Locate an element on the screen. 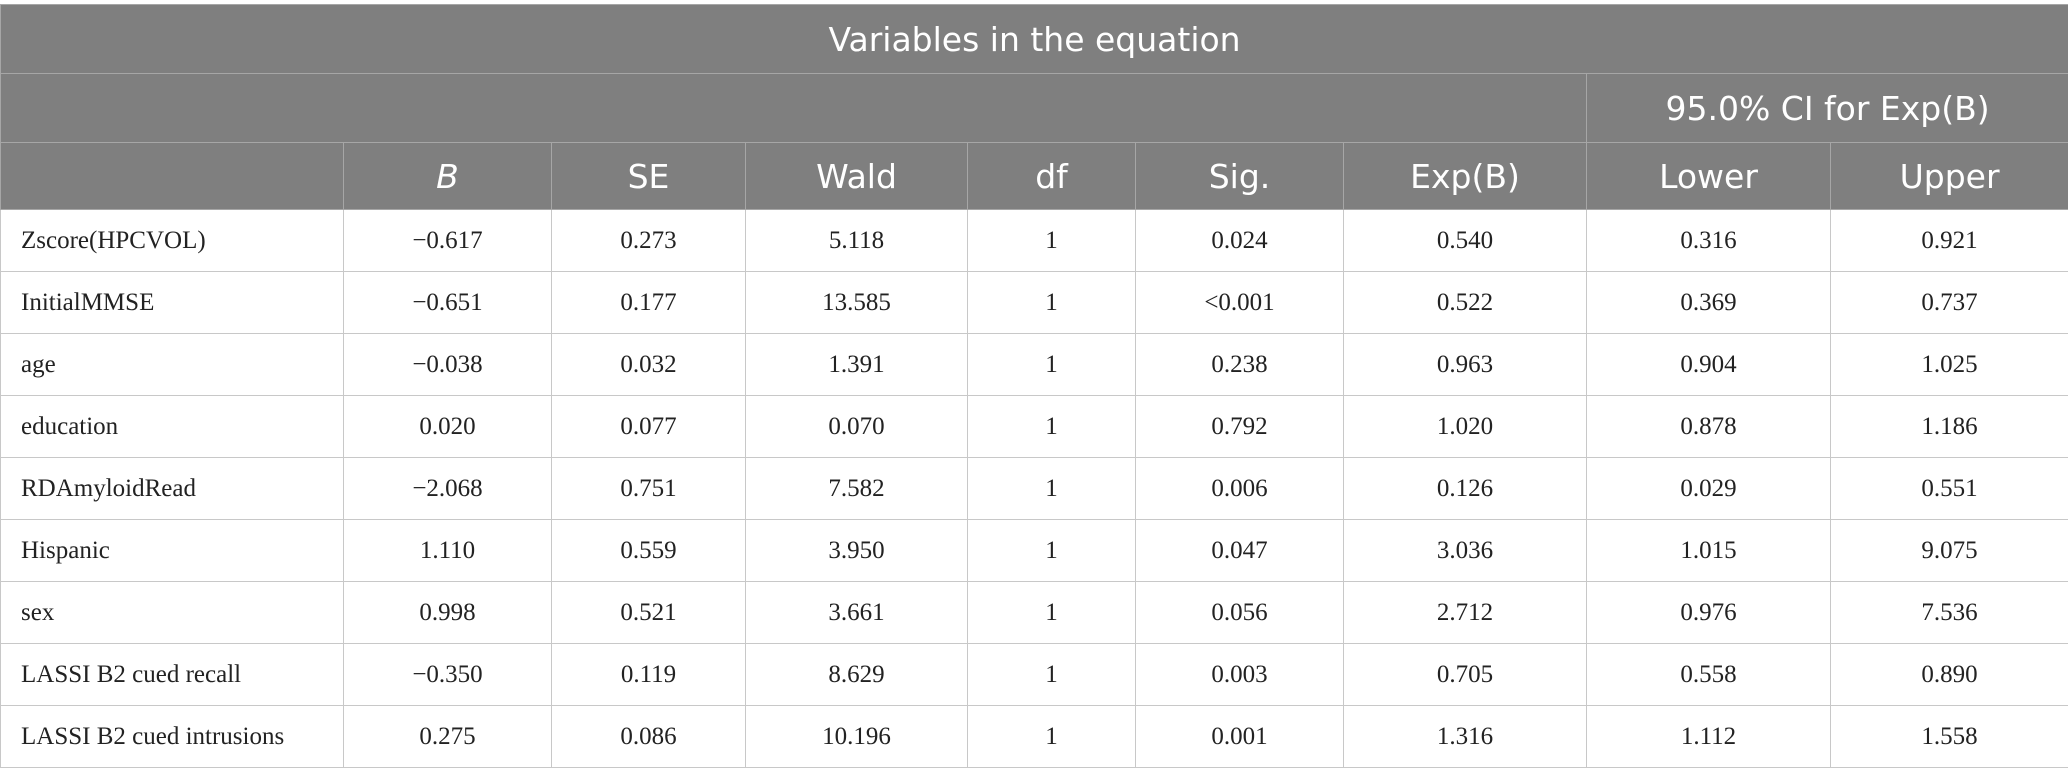  cell: −0.350 is located at coordinates (447, 674).